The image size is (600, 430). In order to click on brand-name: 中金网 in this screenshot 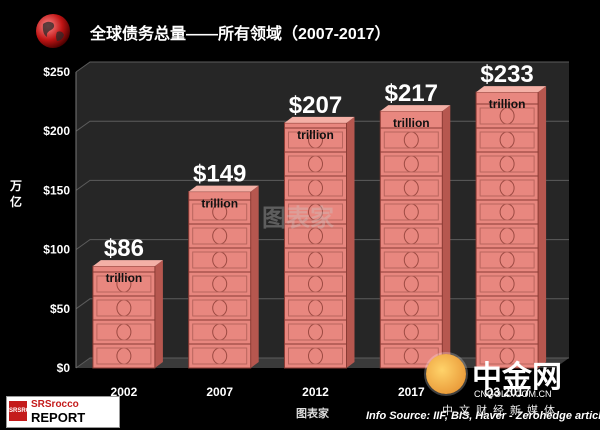, I will do `click(517, 377)`.